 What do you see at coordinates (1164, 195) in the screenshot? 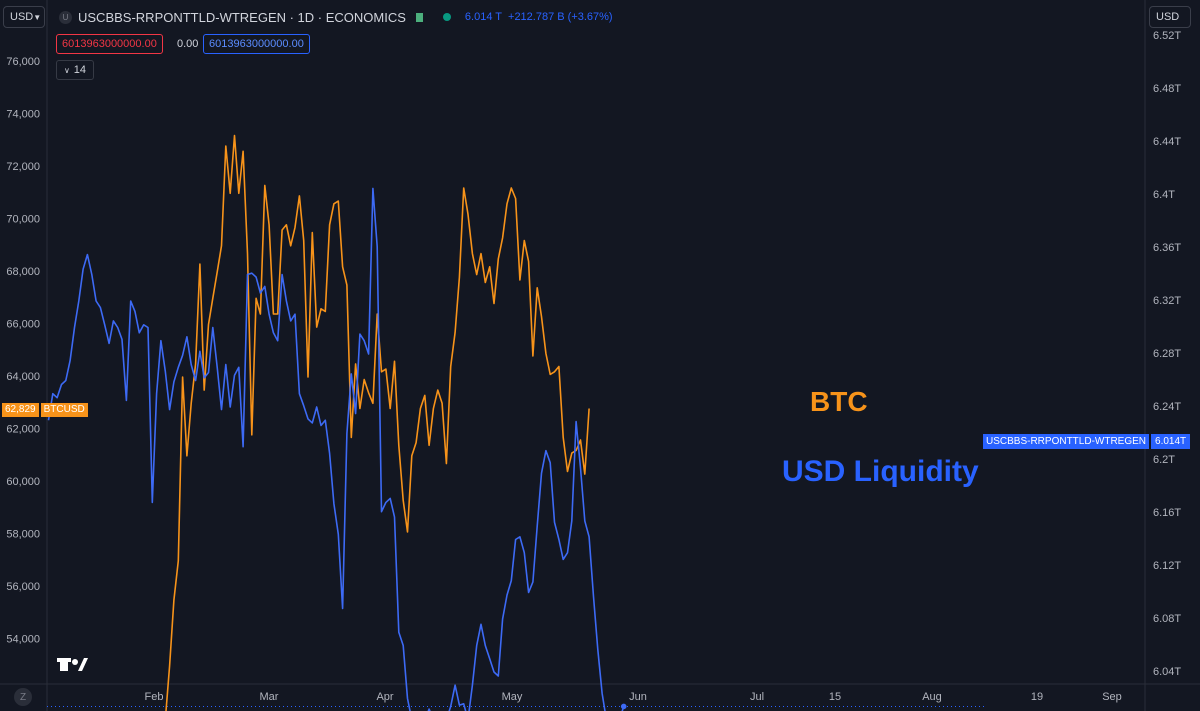
I see `right-axis-tick-label: 6.4T` at bounding box center [1164, 195].